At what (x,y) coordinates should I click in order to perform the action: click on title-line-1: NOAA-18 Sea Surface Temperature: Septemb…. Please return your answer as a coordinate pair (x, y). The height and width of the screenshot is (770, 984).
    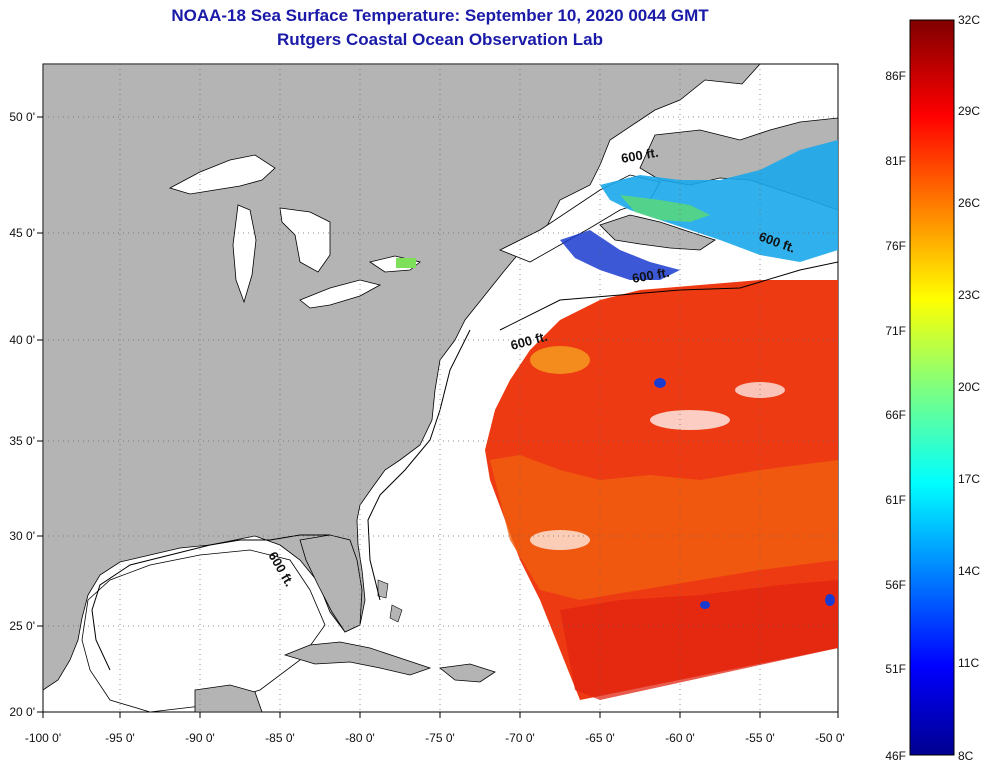
    Looking at the image, I should click on (440, 15).